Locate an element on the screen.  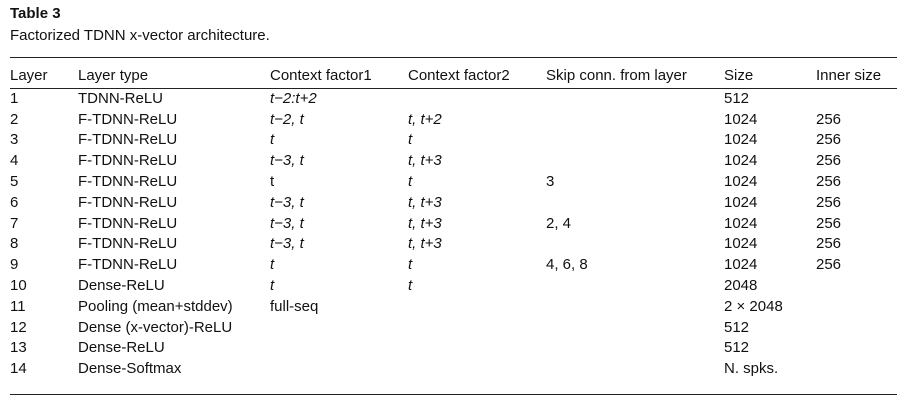
table-cell: 5 is located at coordinates (14, 182).